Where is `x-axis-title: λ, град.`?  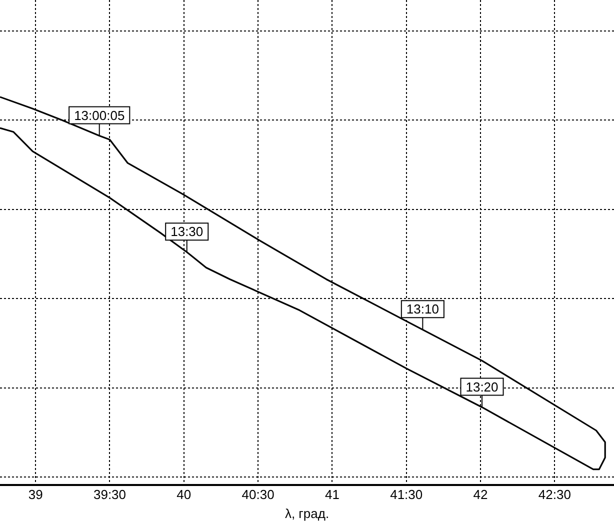 x-axis-title: λ, град. is located at coordinates (307, 513).